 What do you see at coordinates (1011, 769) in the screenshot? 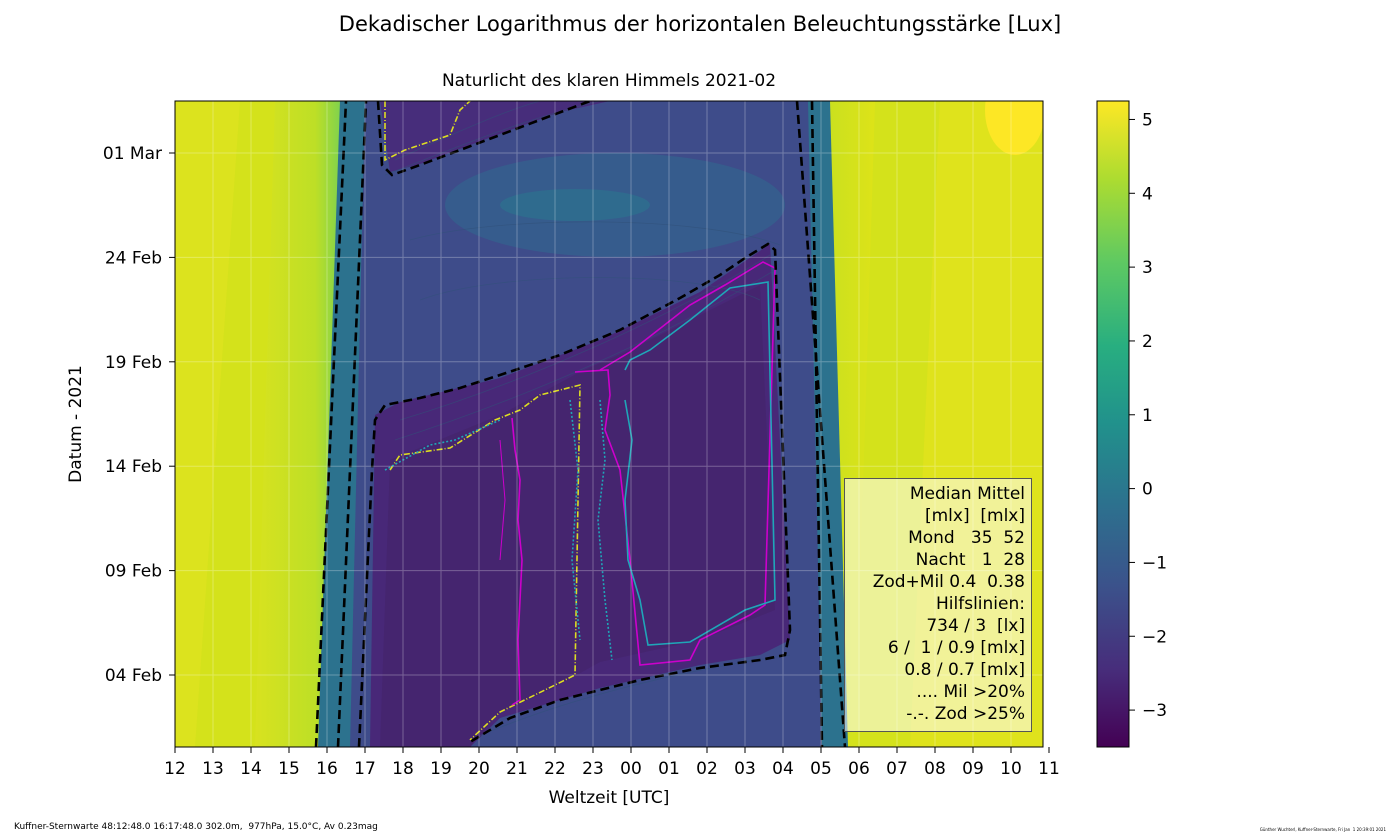
I see `x-tick-label: 10` at bounding box center [1011, 769].